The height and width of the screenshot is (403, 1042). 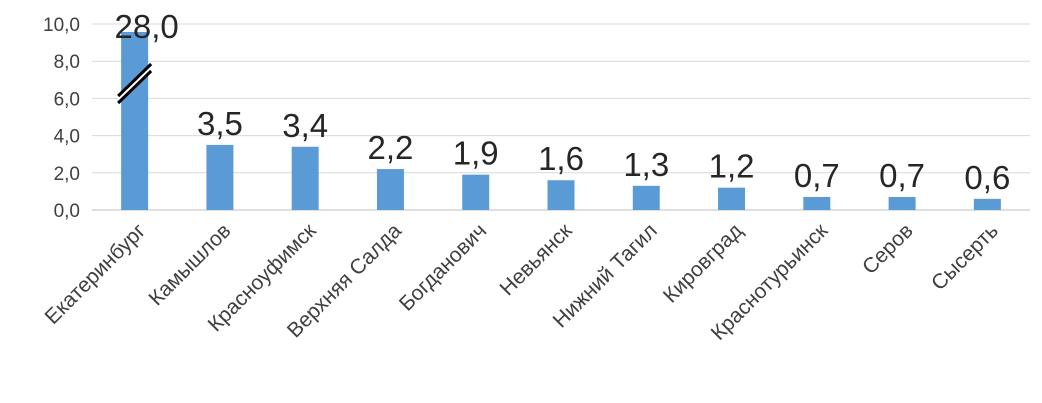 I want to click on x-tick-label: Камышлов, so click(x=189, y=264).